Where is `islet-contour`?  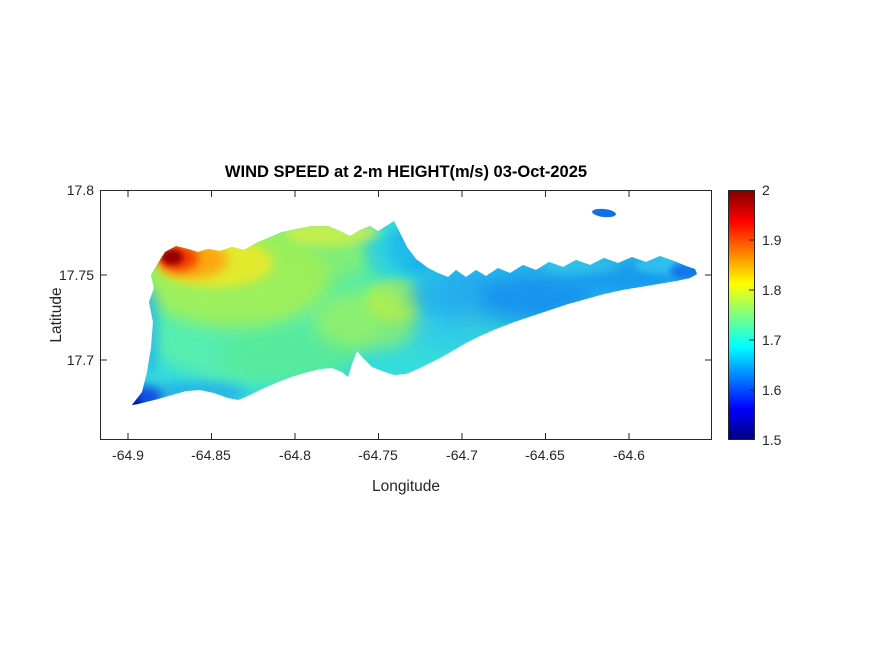
islet-contour is located at coordinates (604, 213).